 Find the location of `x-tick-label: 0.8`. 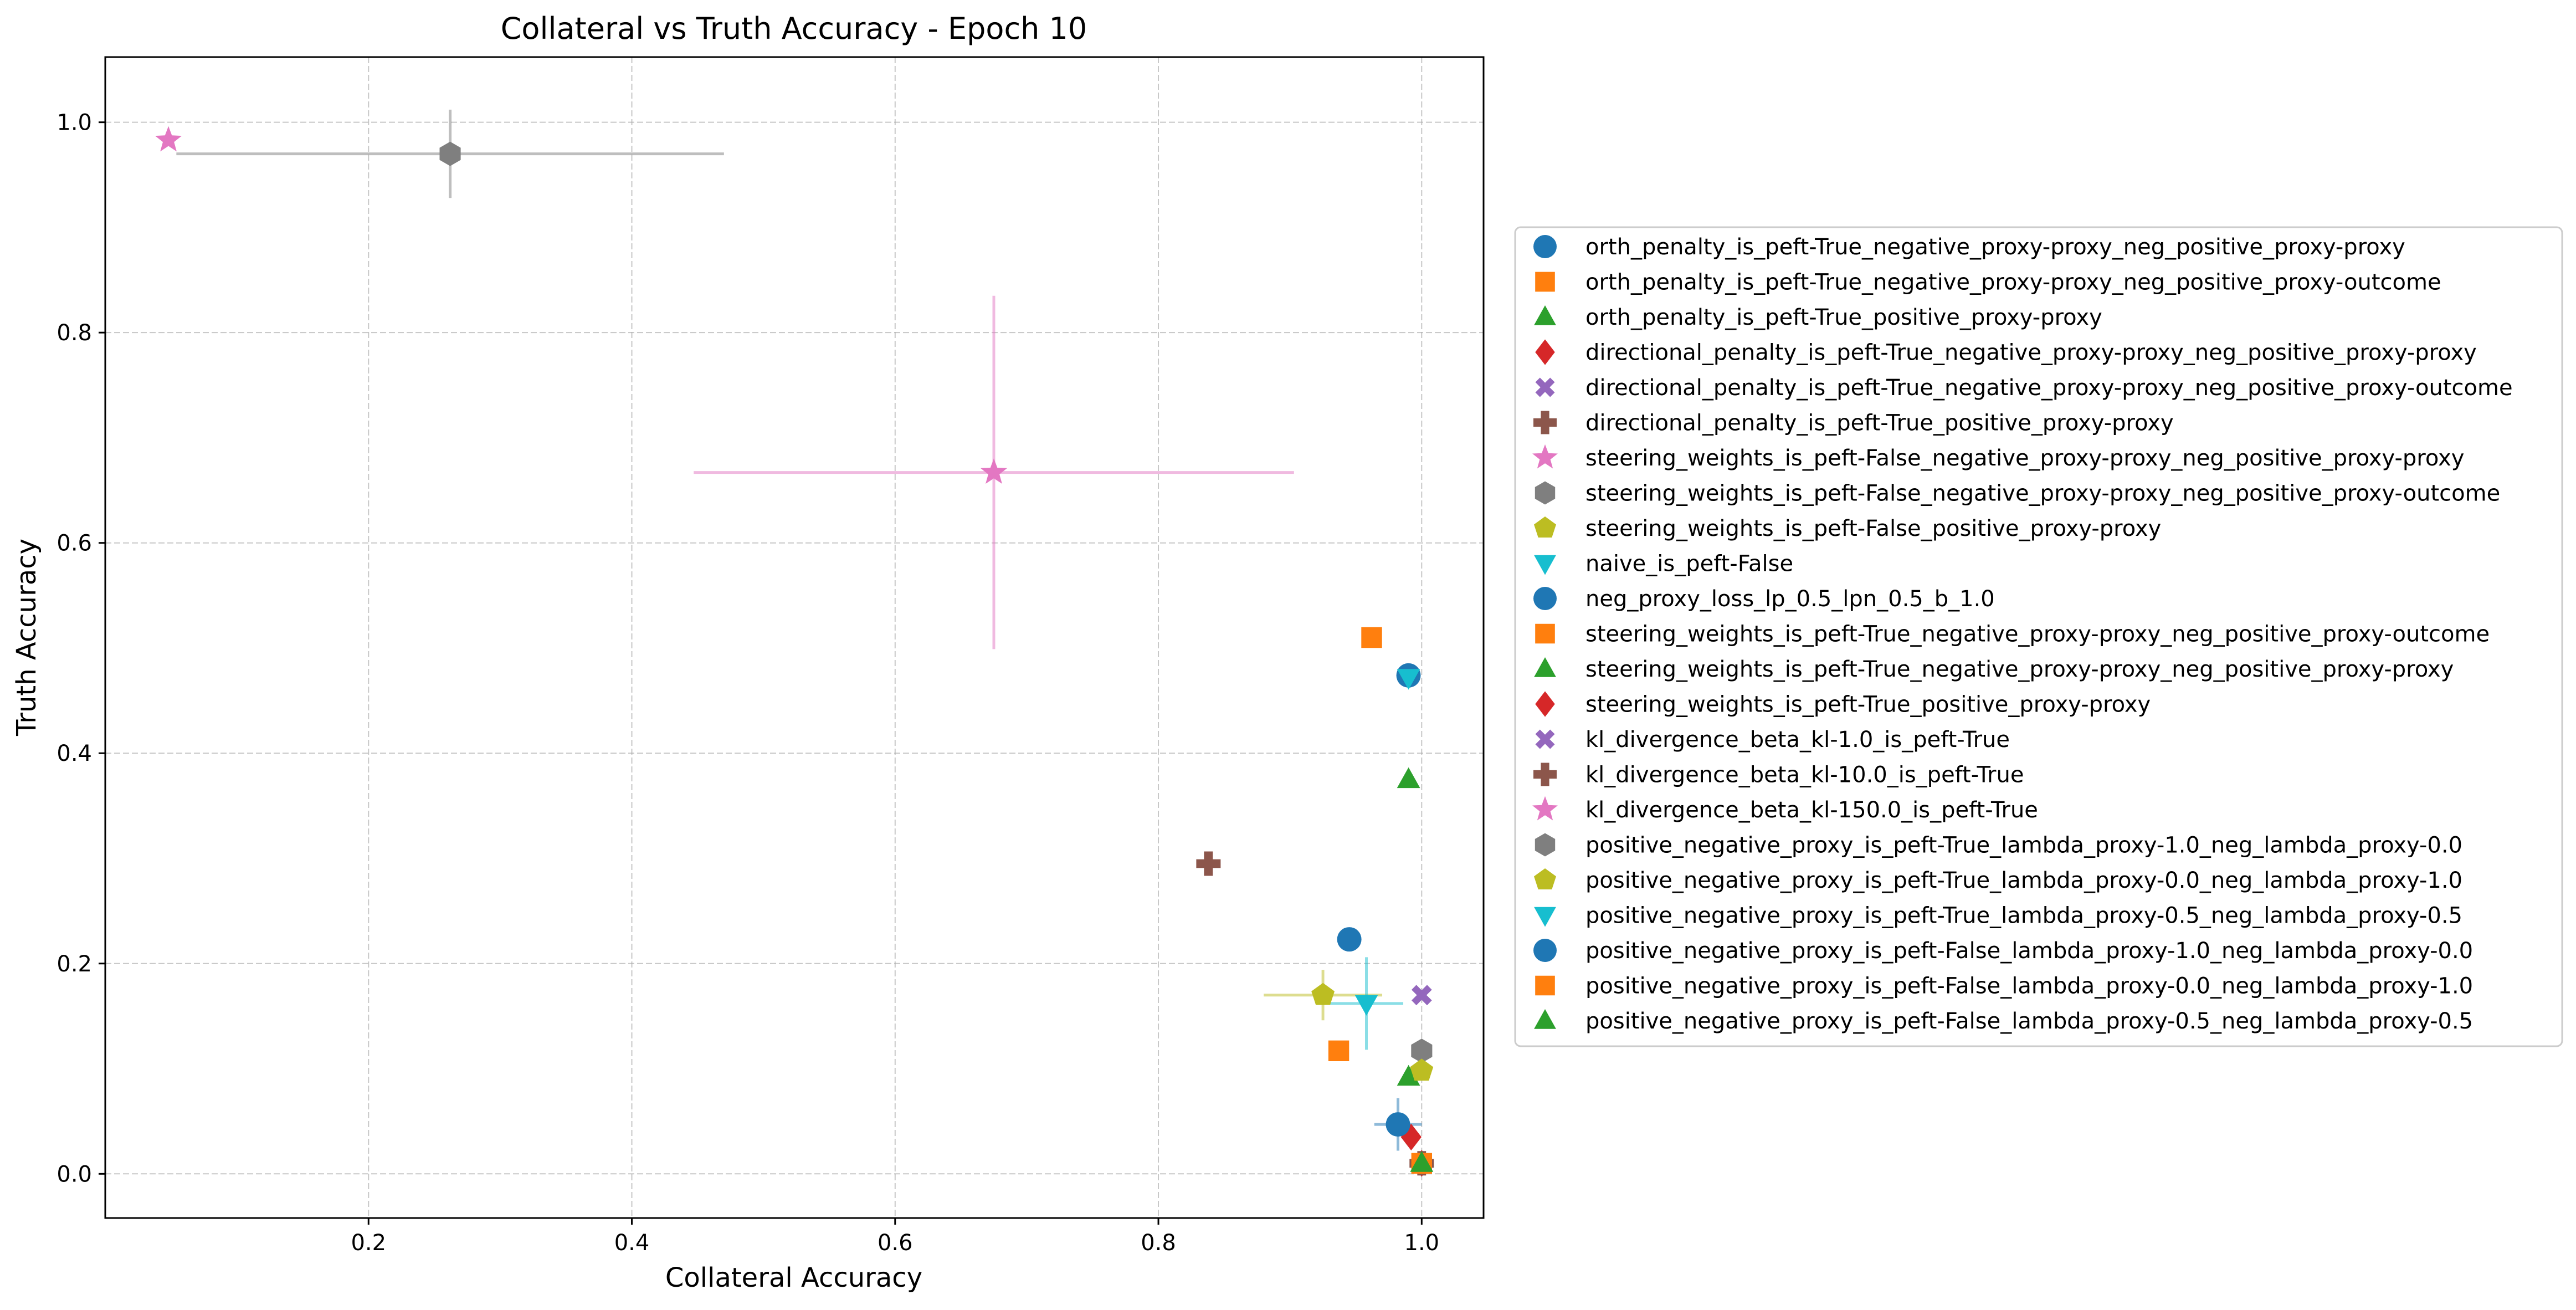

x-tick-label: 0.8 is located at coordinates (1158, 1243).